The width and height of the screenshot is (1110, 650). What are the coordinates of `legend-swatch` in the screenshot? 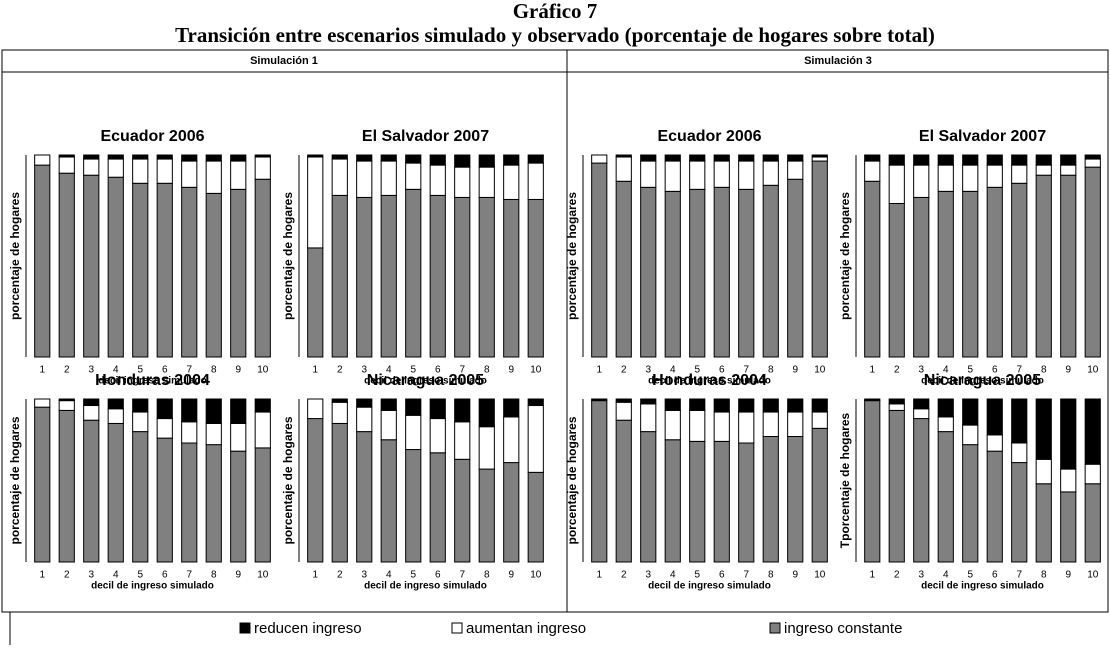 It's located at (457, 628).